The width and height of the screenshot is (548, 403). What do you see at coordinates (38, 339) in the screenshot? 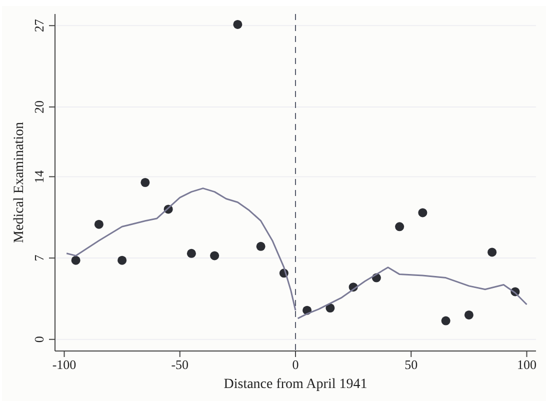
I see `y-tick-label: 0` at bounding box center [38, 339].